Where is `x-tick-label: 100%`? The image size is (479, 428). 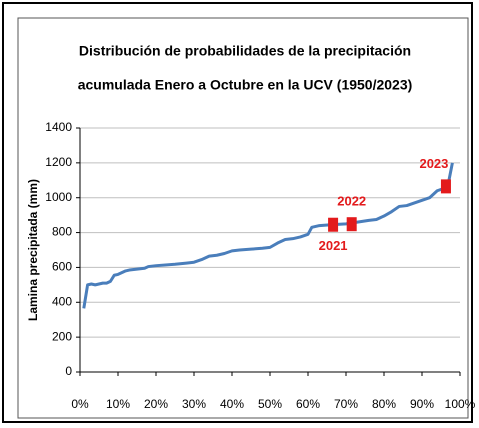
x-tick-label: 100% is located at coordinates (460, 404).